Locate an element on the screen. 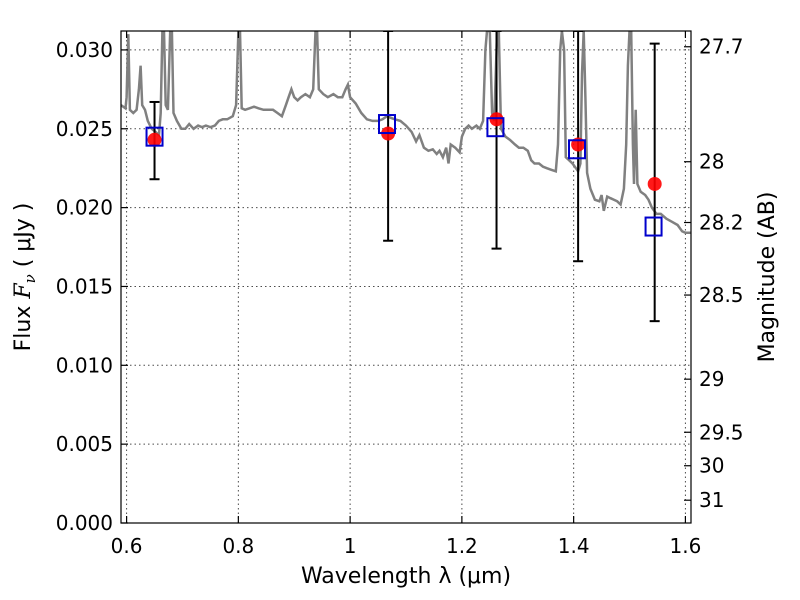 This screenshot has width=800, height=600. x-tick-label: 1.4 is located at coordinates (574, 546).